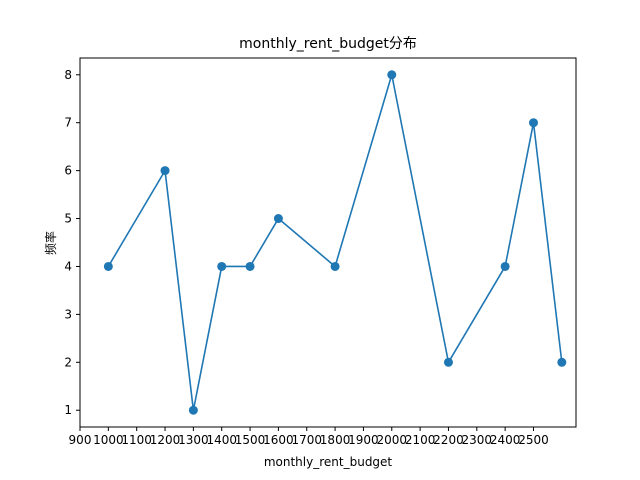 The width and height of the screenshot is (640, 480). What do you see at coordinates (68, 219) in the screenshot?
I see `y-tick-label: 5` at bounding box center [68, 219].